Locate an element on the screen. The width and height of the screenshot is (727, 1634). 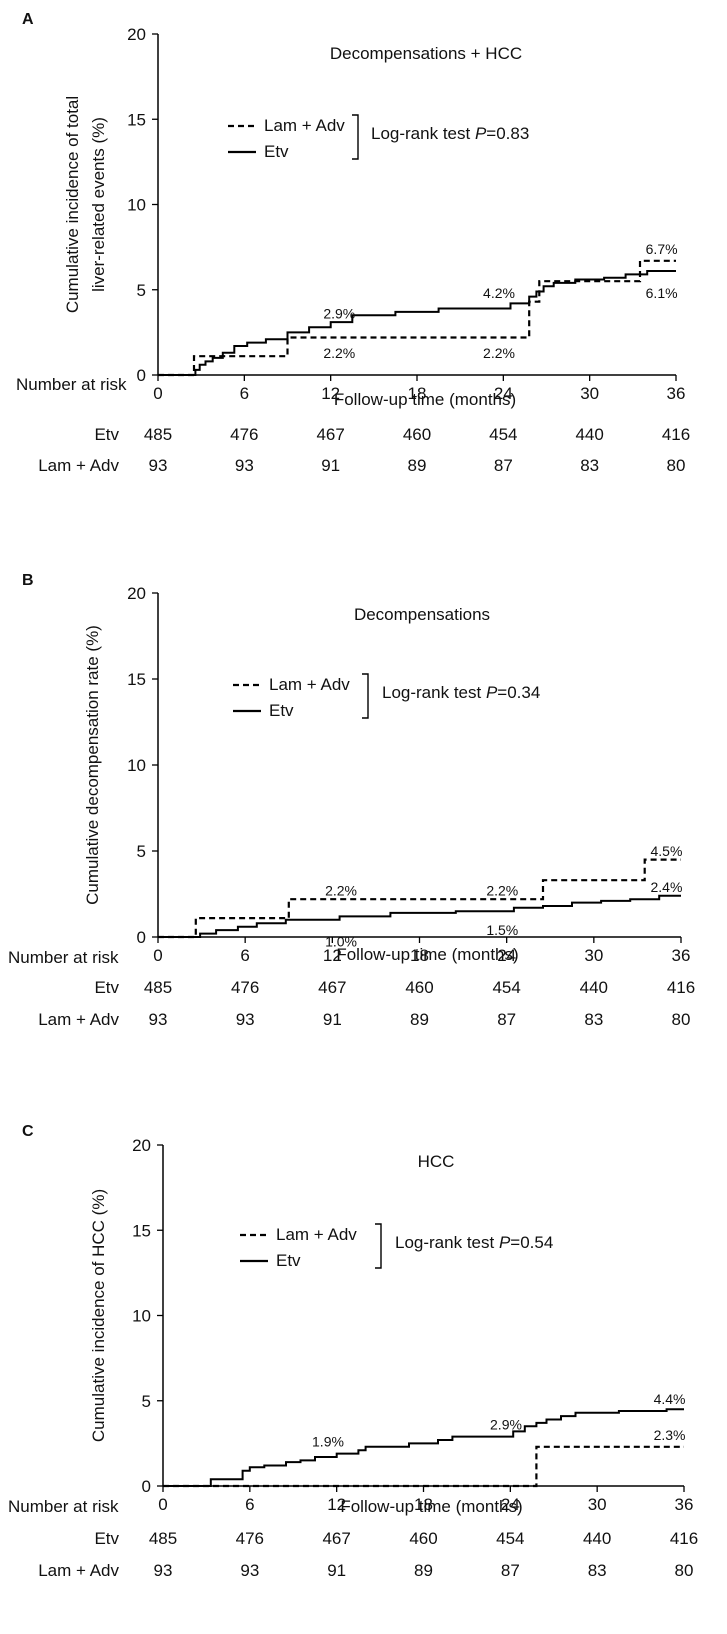
x-tick-label: 0 is located at coordinates (162, 1504).